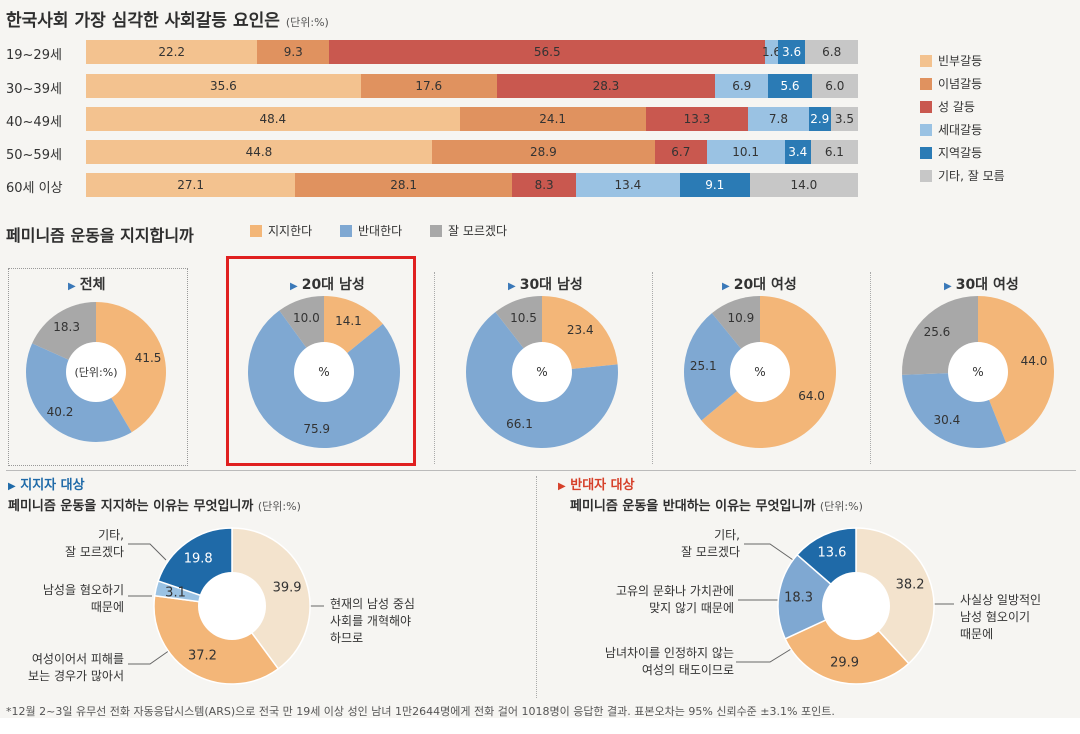 Image resolution: width=1080 pixels, height=734 pixels. What do you see at coordinates (279, 506) in the screenshot?
I see `support-unit: (단위:%)` at bounding box center [279, 506].